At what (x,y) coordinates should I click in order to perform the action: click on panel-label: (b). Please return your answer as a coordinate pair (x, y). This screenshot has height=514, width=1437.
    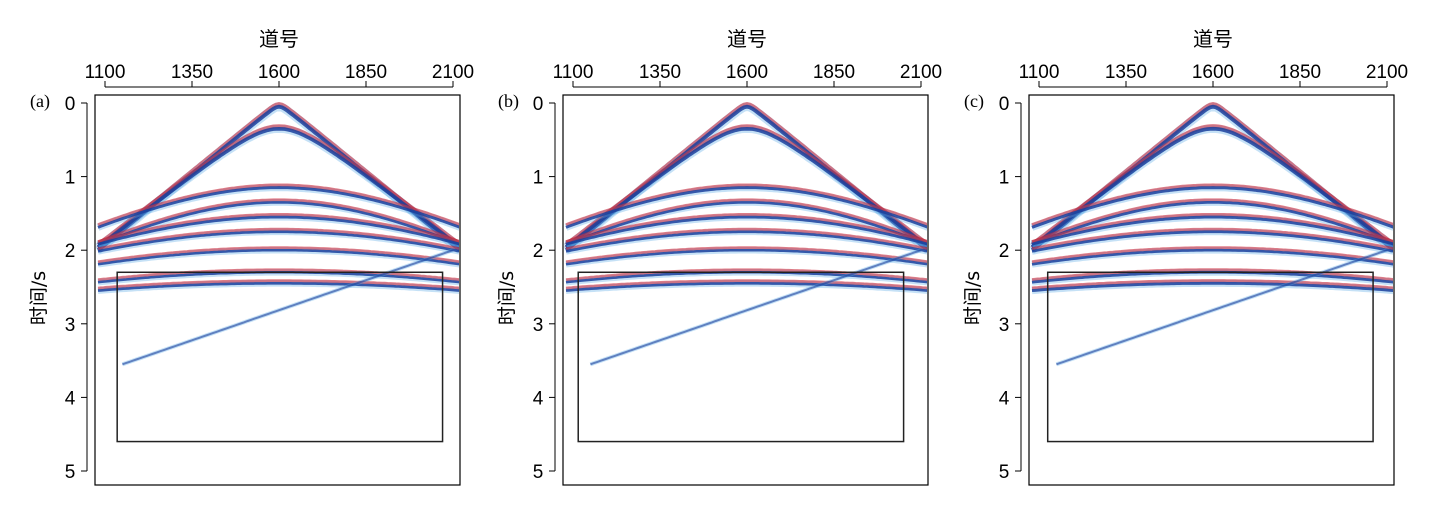
    Looking at the image, I should click on (508, 101).